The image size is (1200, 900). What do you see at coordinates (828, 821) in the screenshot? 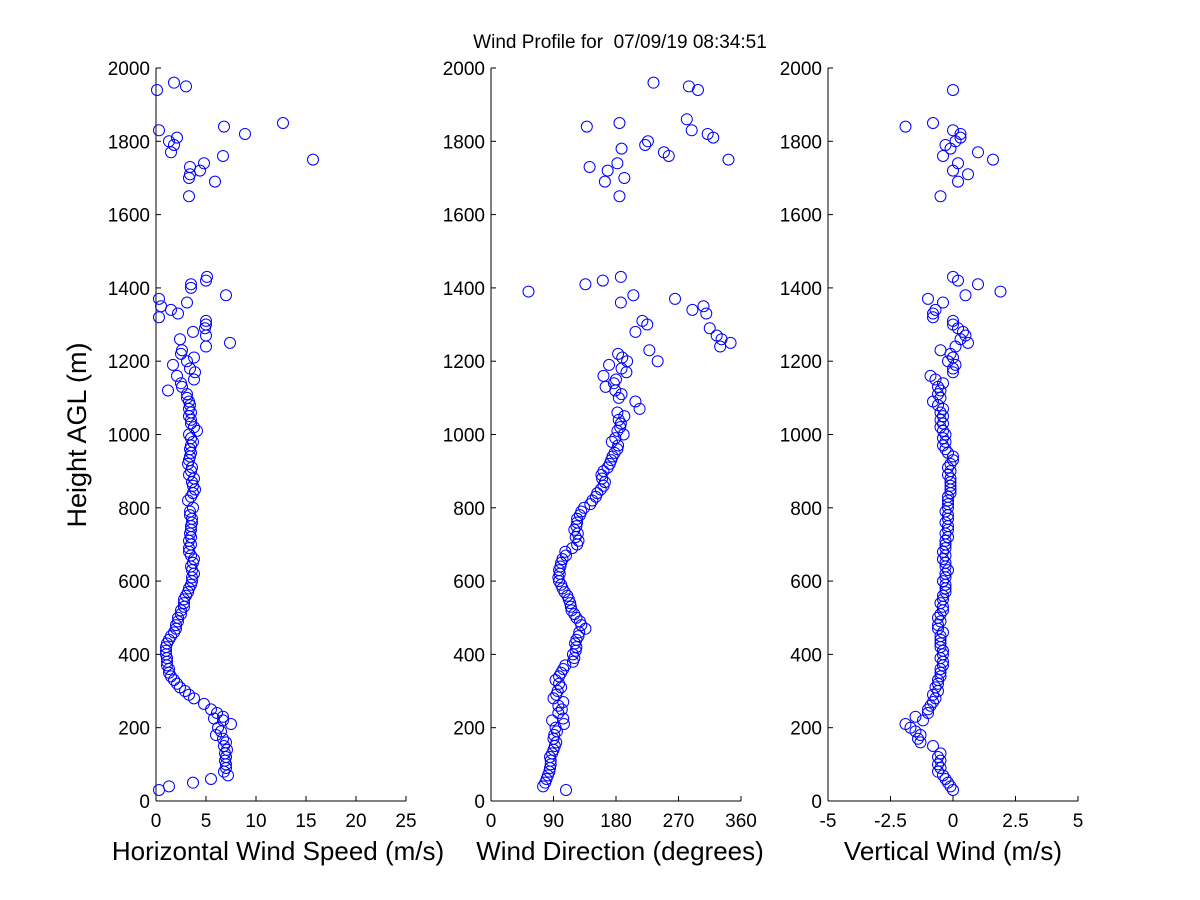
I see `x-tick-label: -5` at bounding box center [828, 821].